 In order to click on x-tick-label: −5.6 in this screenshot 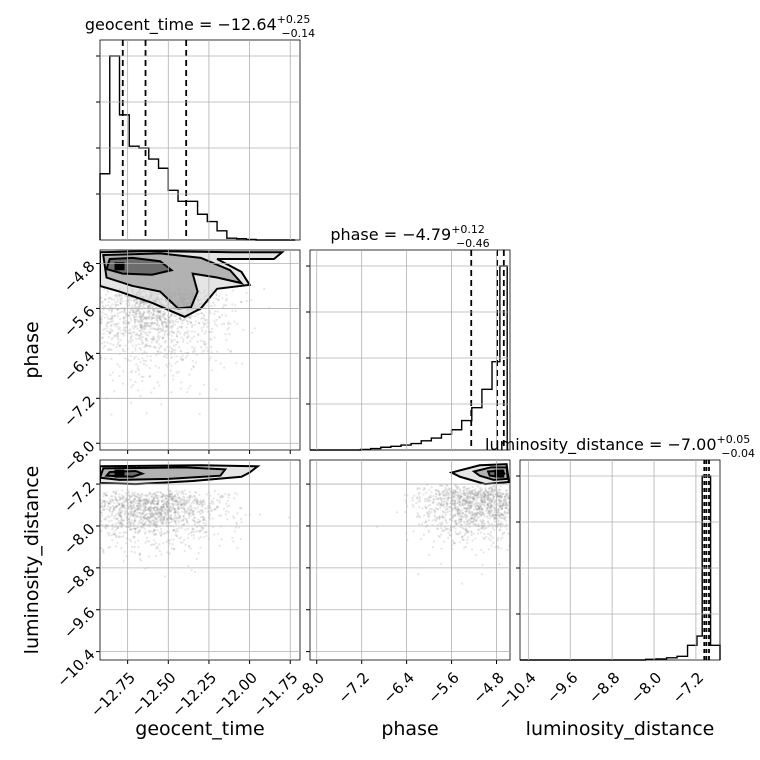, I will do `click(443, 688)`.